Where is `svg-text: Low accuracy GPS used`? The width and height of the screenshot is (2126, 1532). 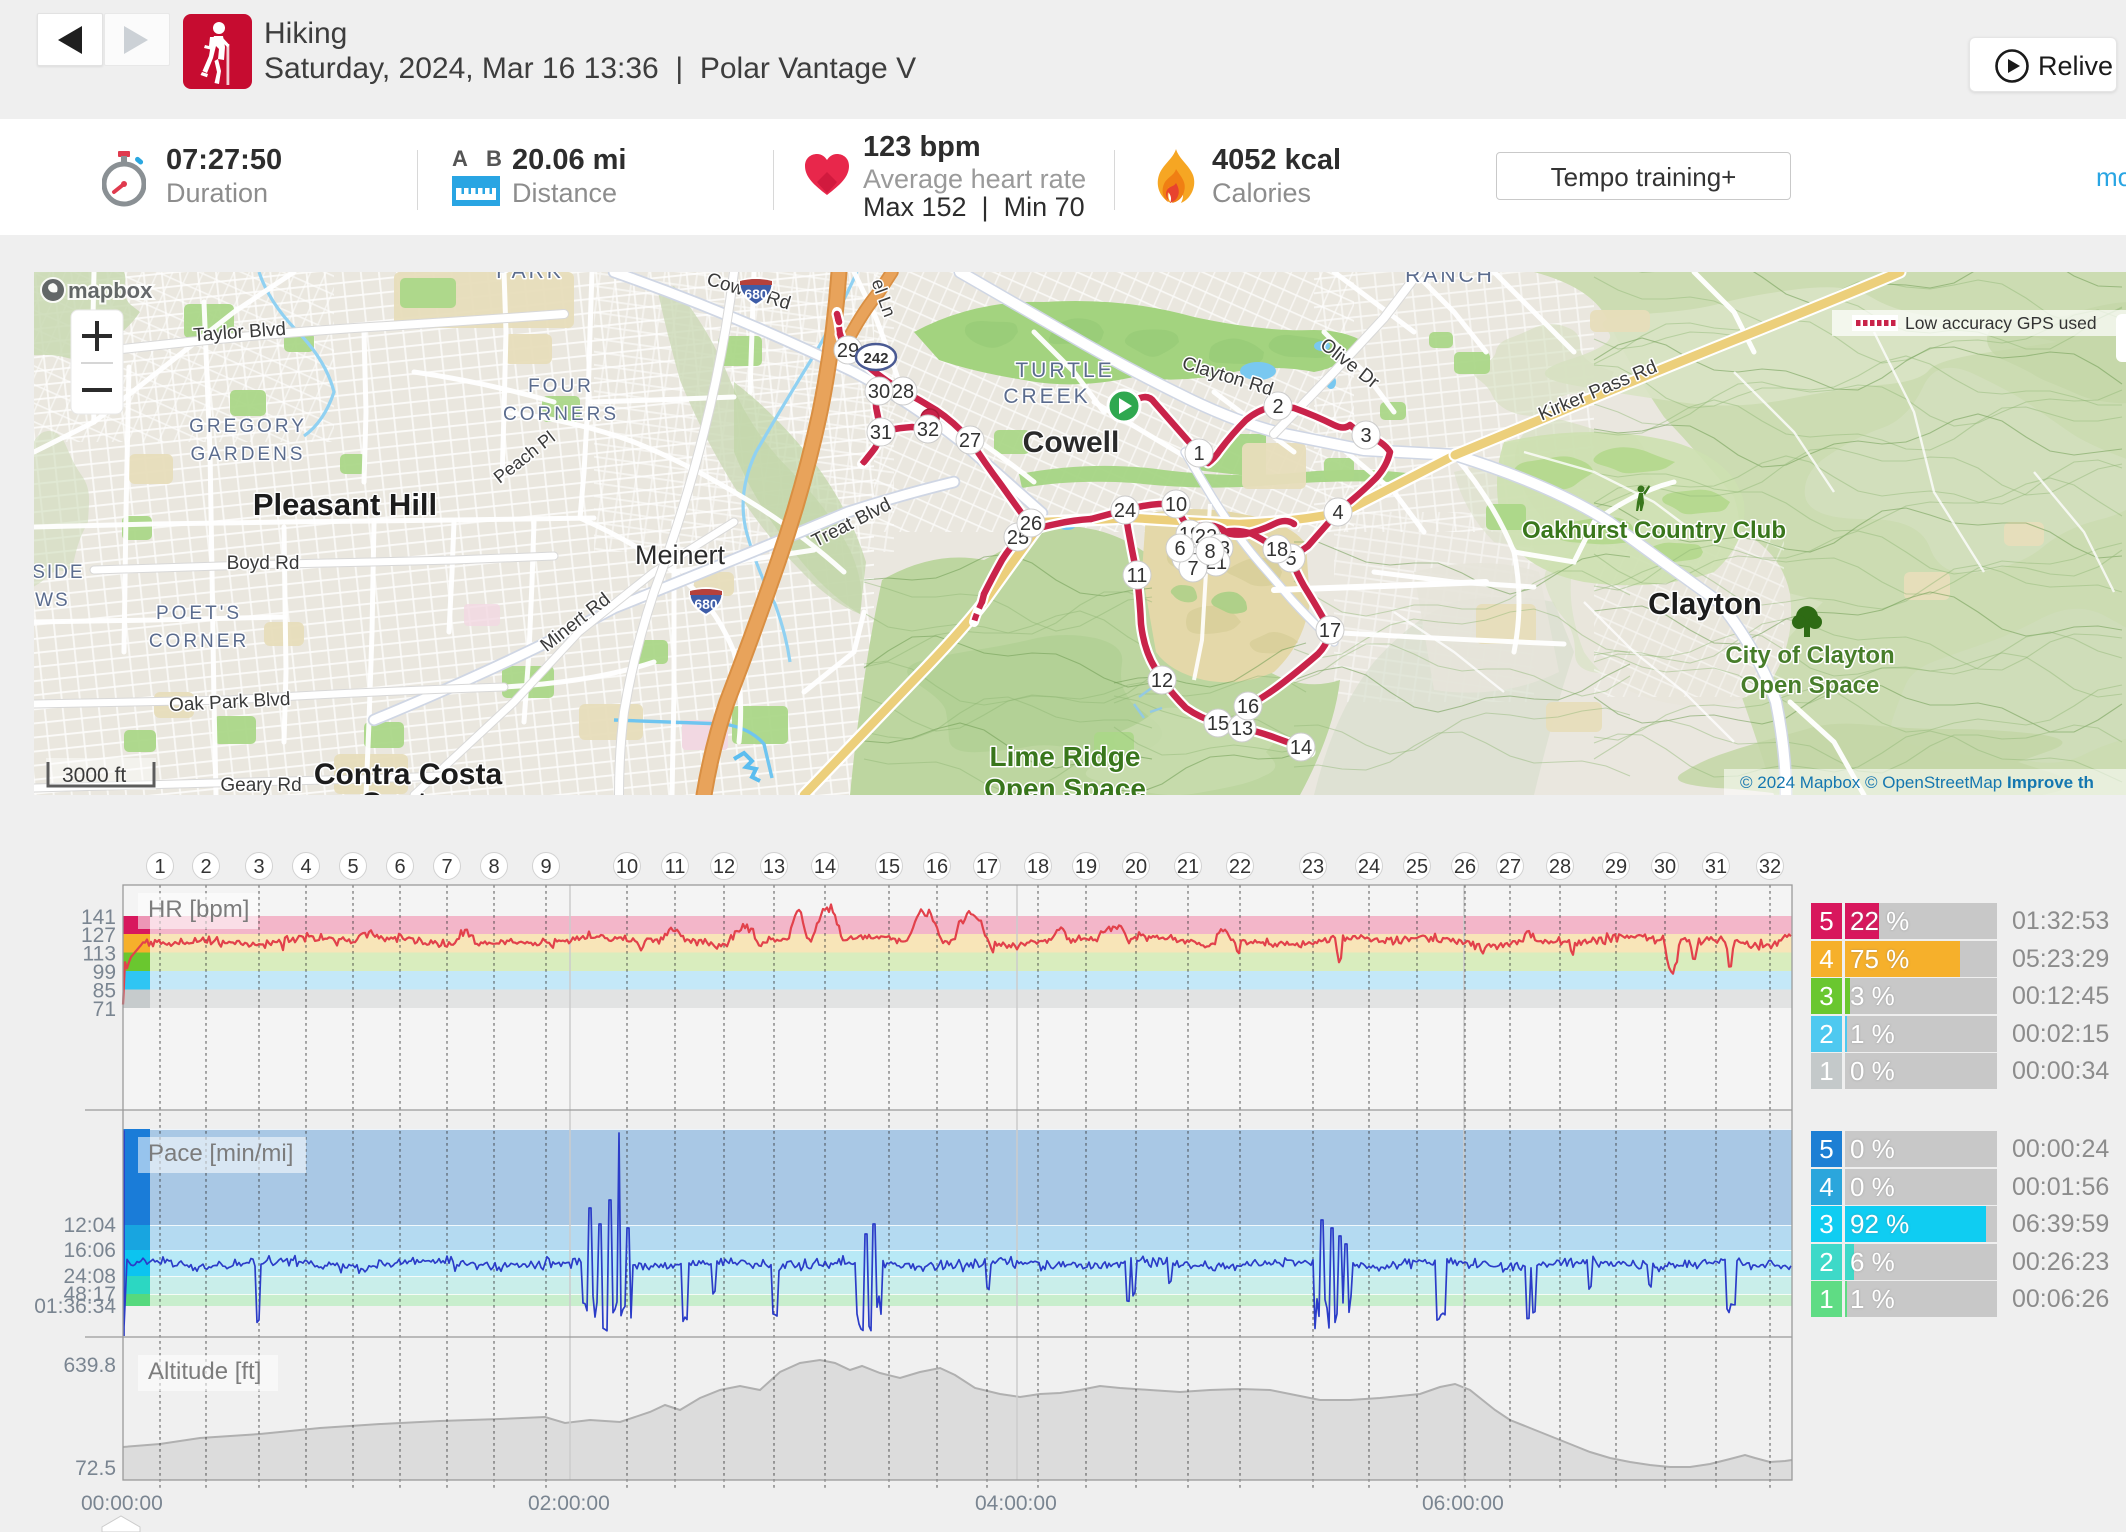 svg-text: Low accuracy GPS used is located at coordinates (2001, 323).